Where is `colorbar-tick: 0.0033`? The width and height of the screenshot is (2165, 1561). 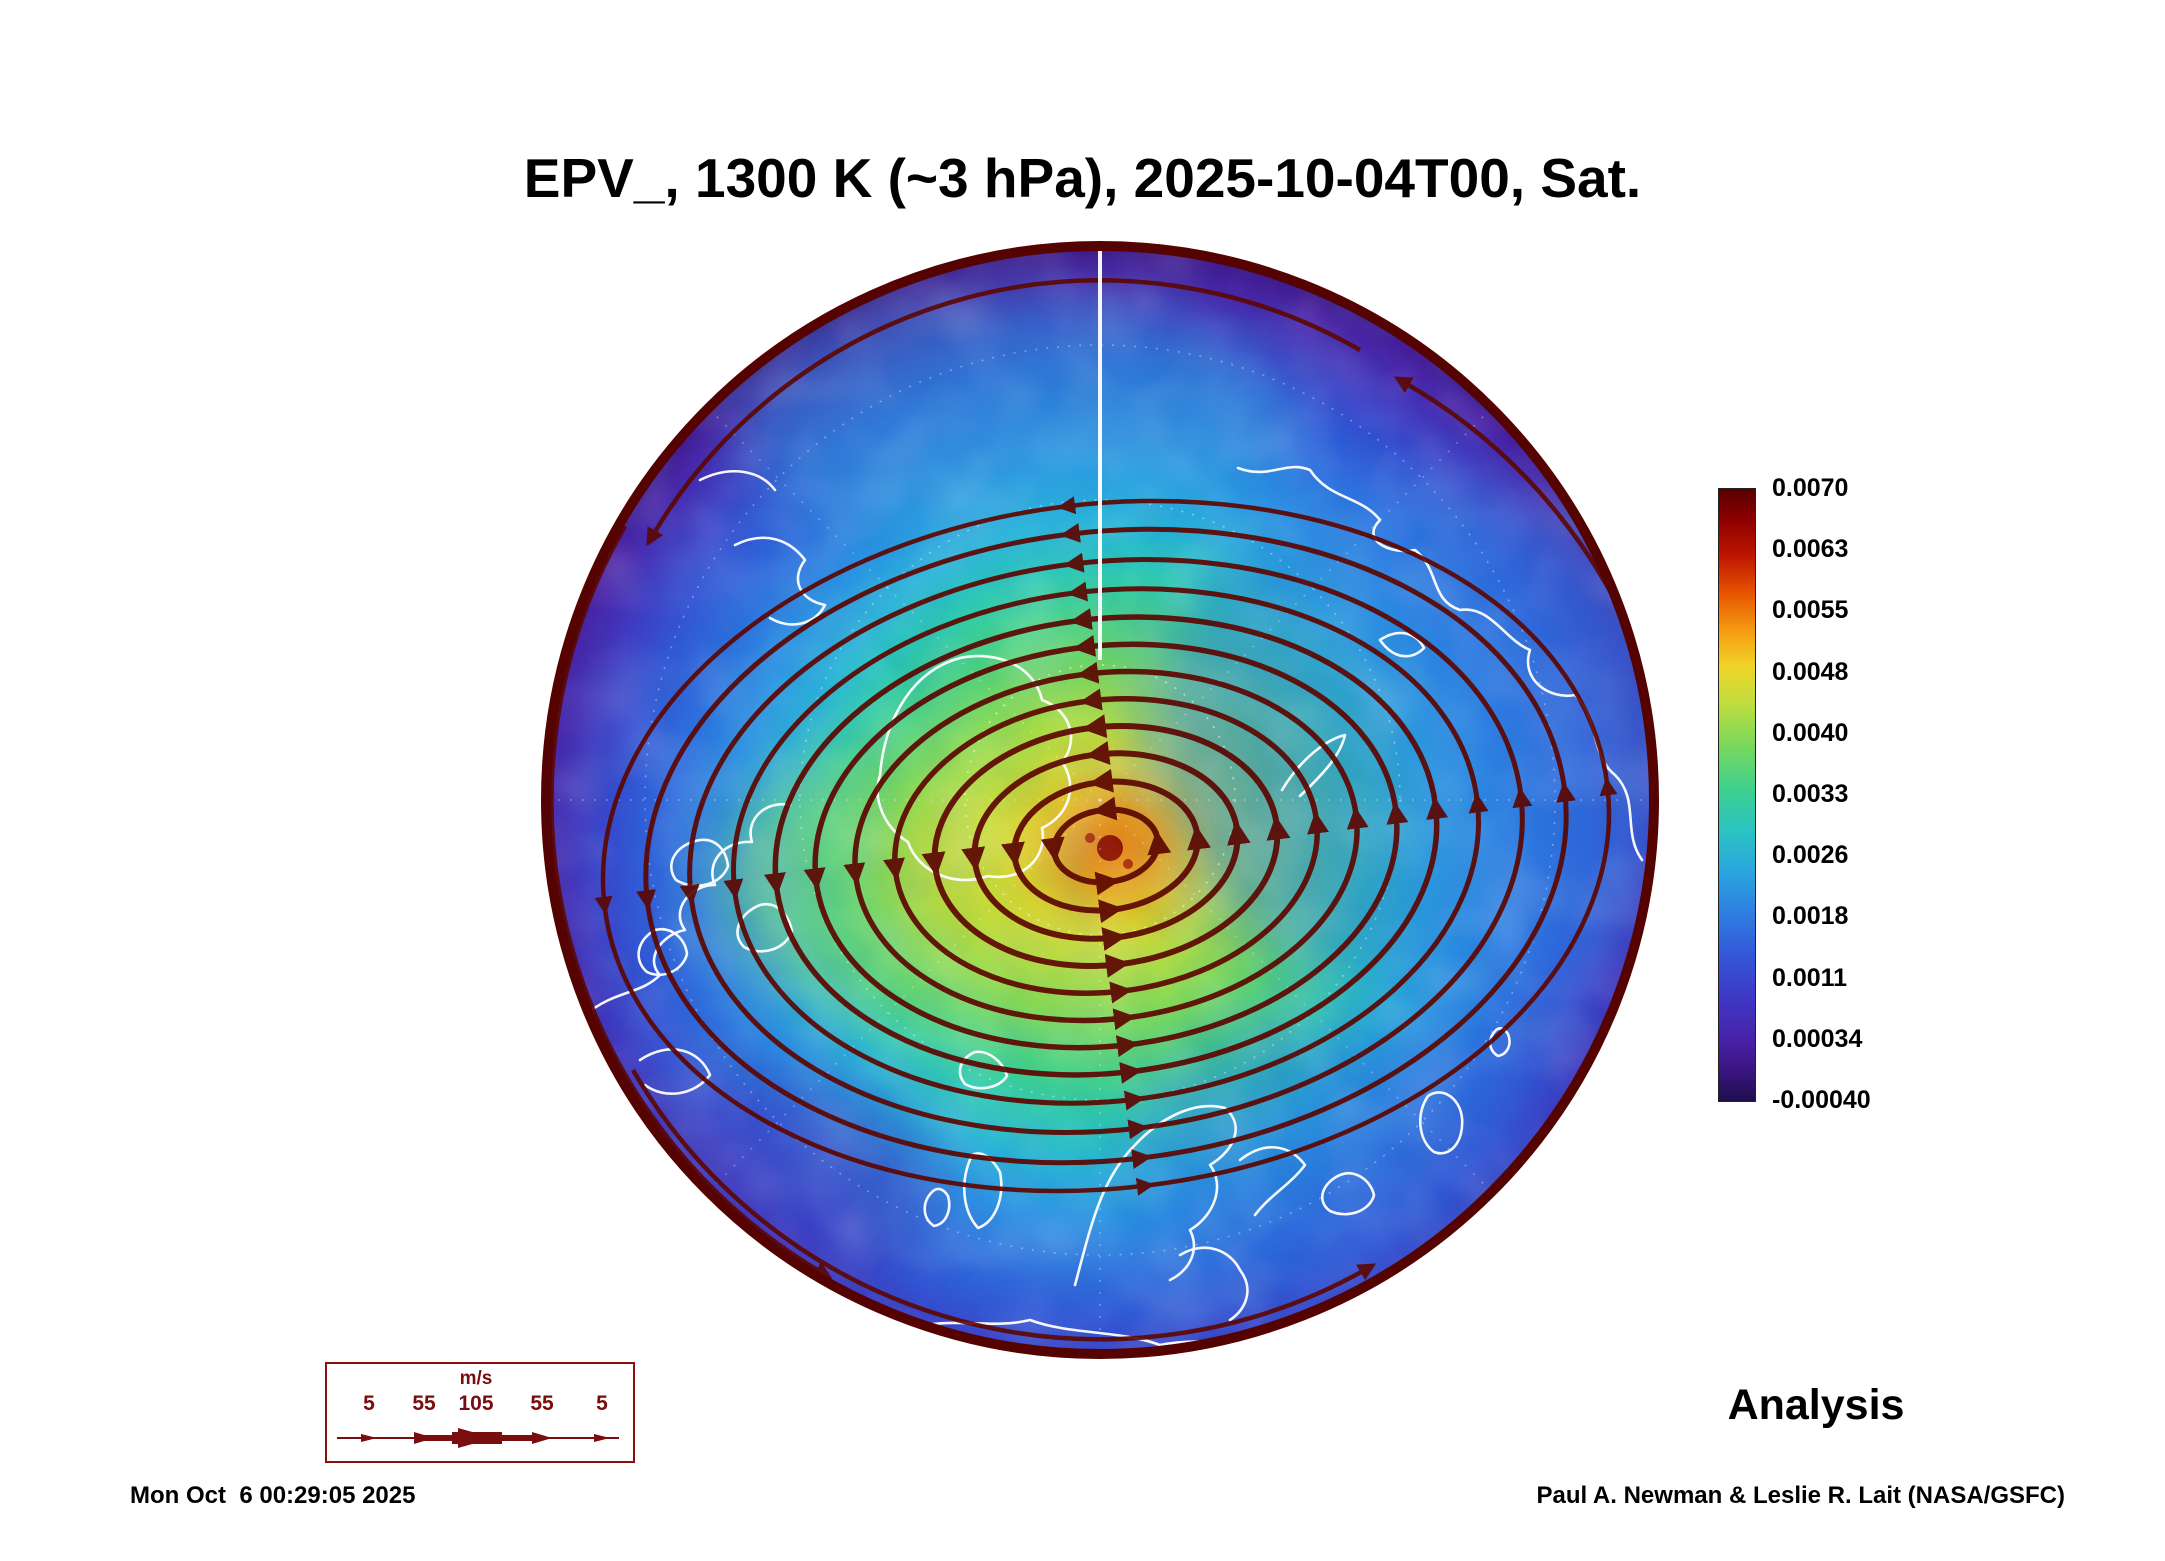
colorbar-tick: 0.0033 is located at coordinates (1810, 793).